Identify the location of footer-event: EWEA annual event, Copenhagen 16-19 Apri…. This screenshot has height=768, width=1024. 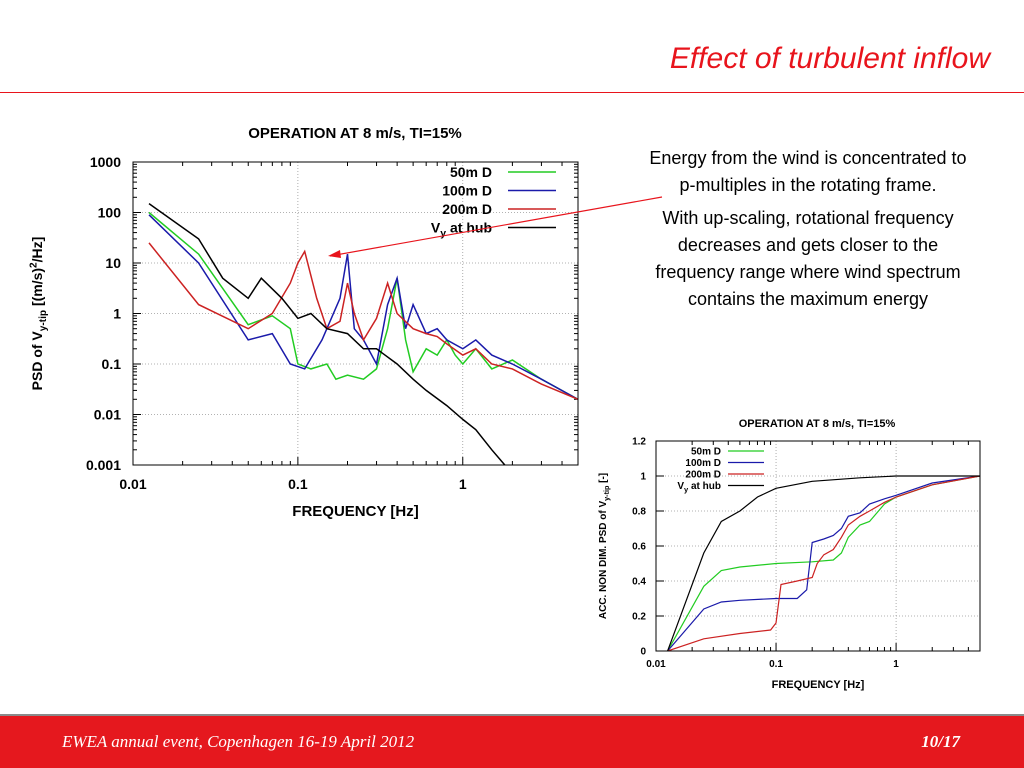
(238, 741).